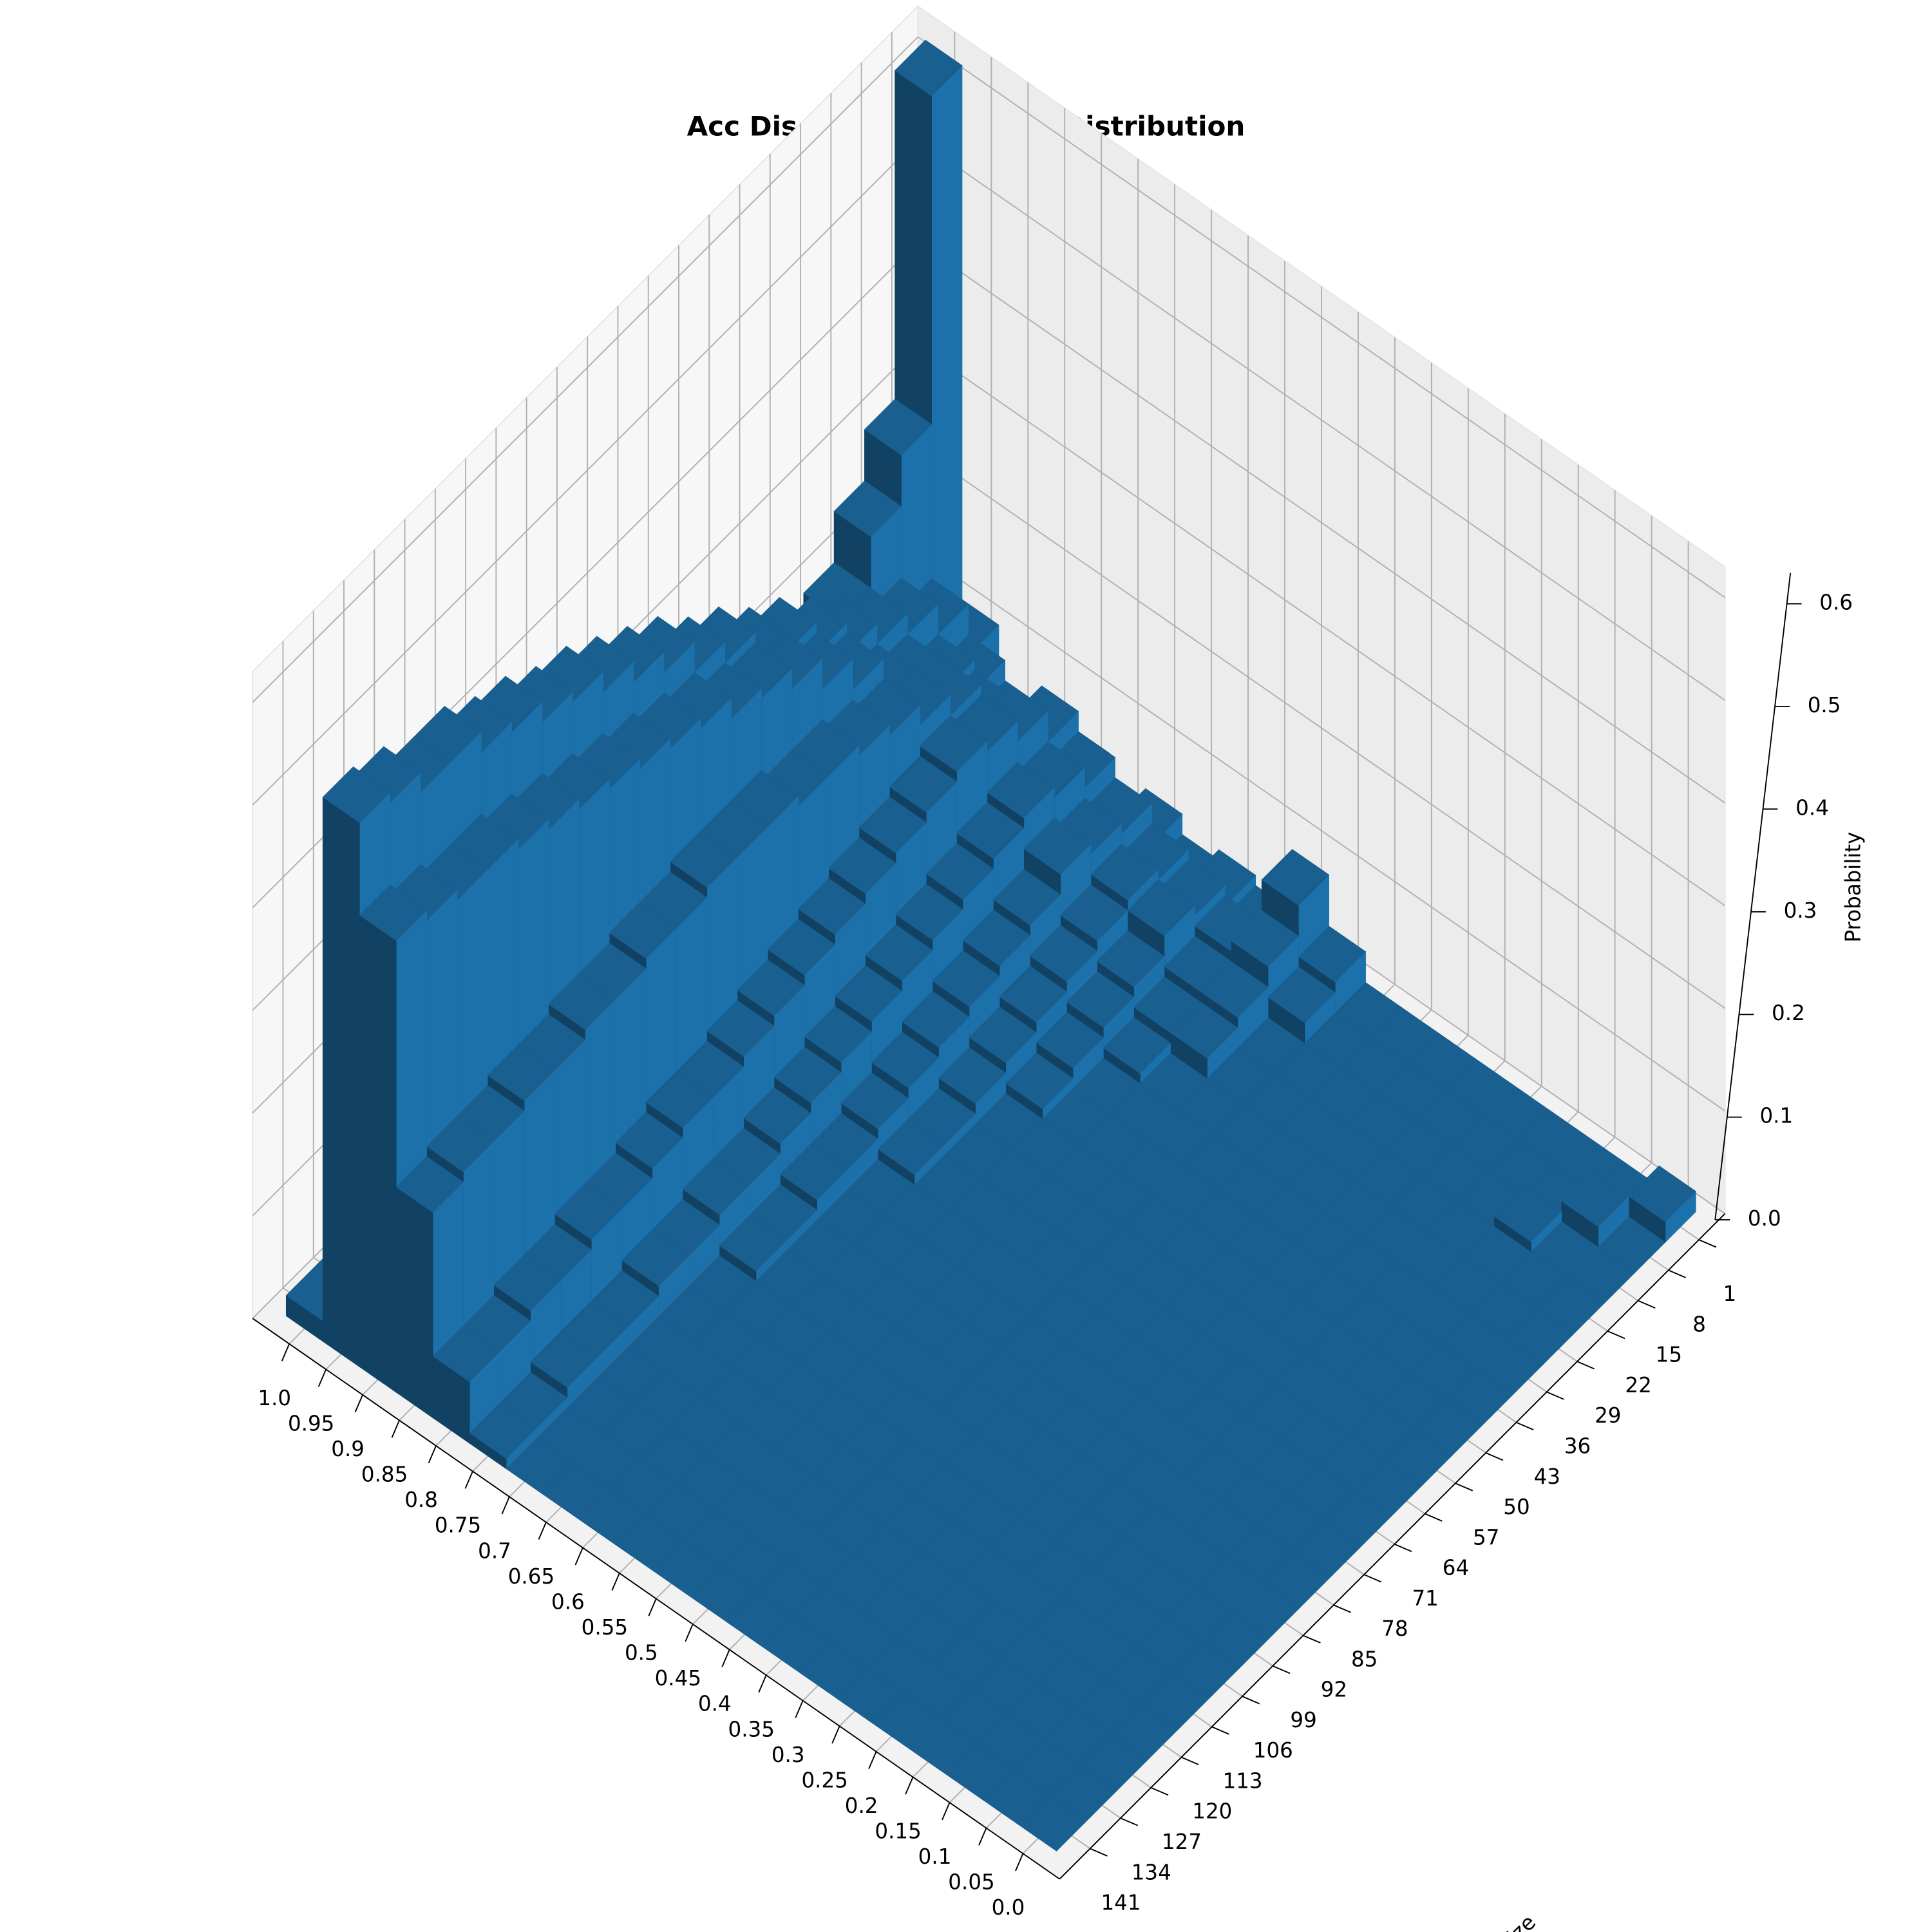 This screenshot has width=1932, height=1932. What do you see at coordinates (1303, 1720) in the screenshot?
I see `y-tick-label: 99` at bounding box center [1303, 1720].